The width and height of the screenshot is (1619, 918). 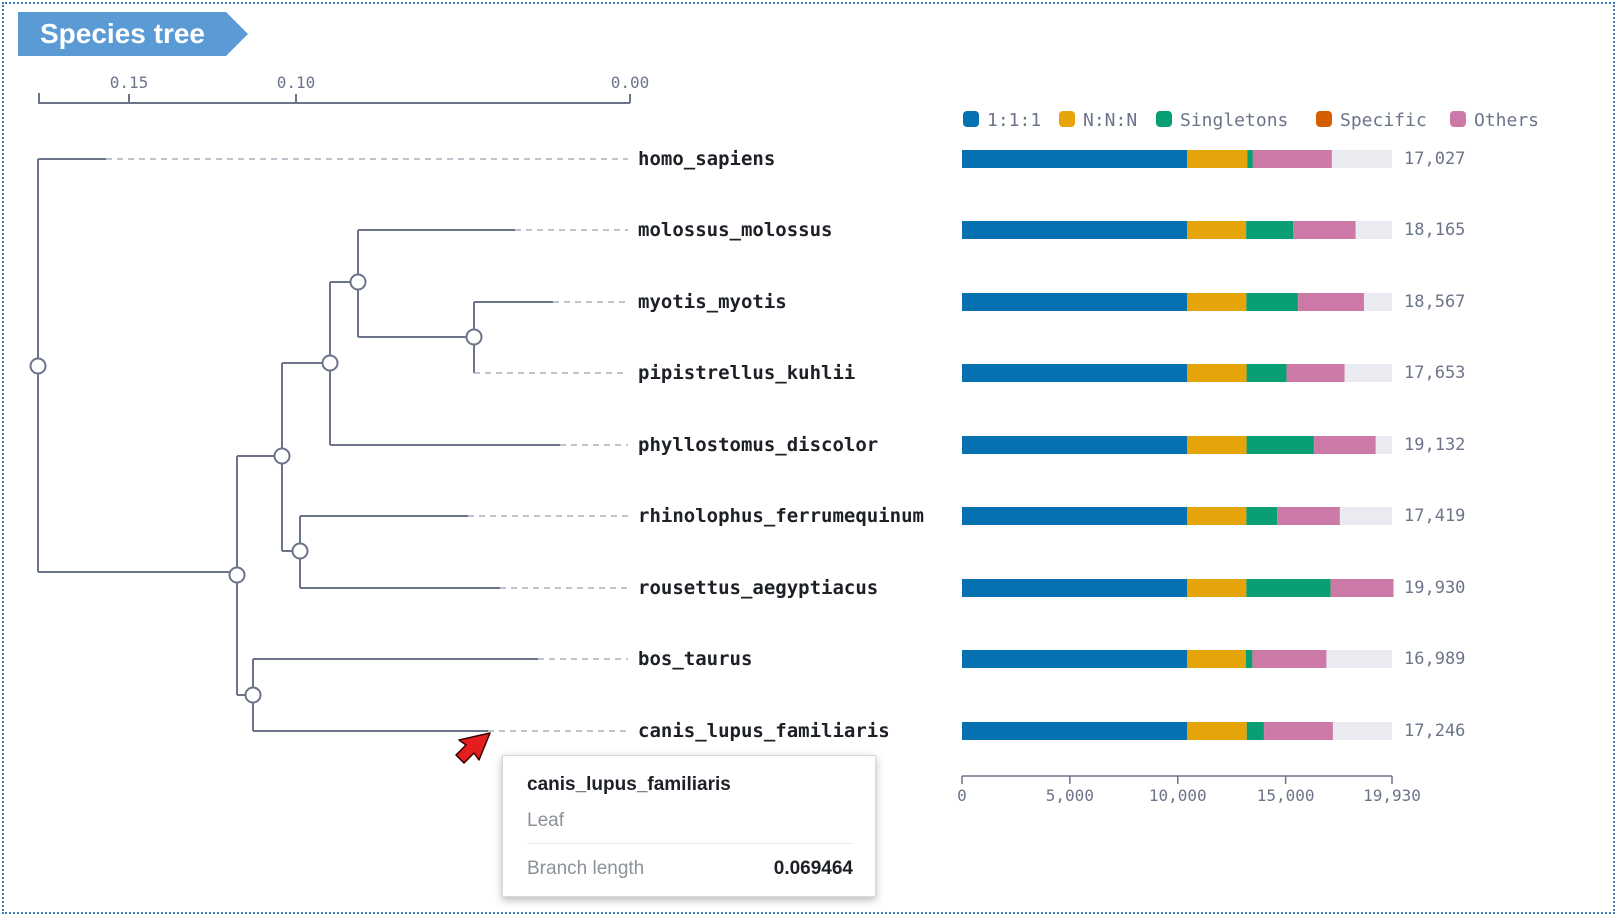 What do you see at coordinates (586, 868) in the screenshot?
I see `tooltip-branch-length-label: Branch length` at bounding box center [586, 868].